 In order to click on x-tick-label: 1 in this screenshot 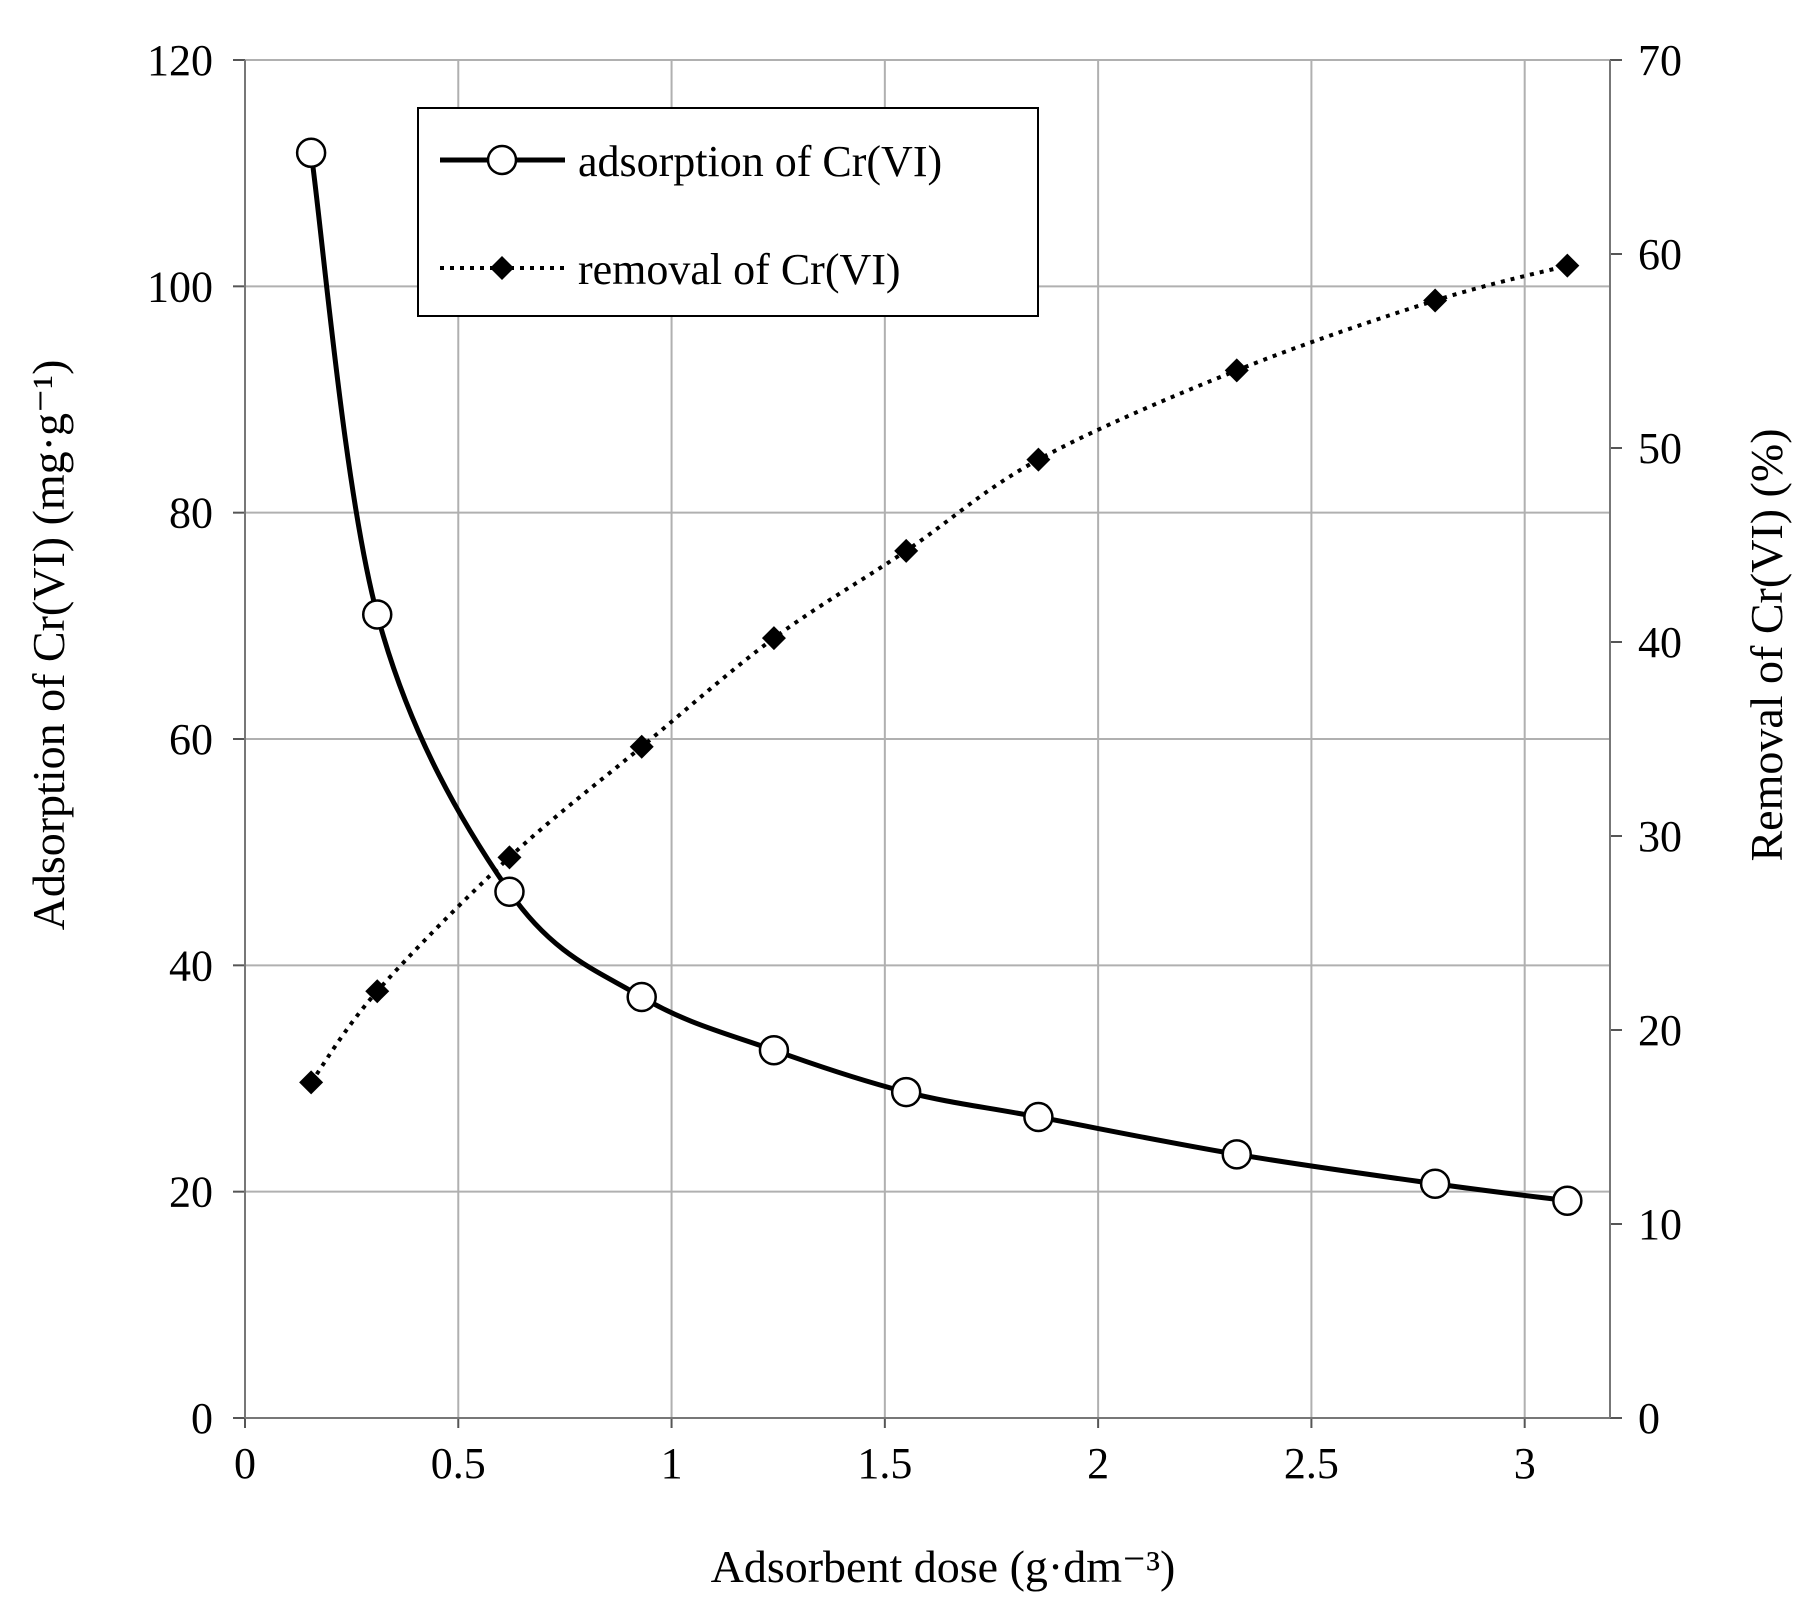, I will do `click(672, 1463)`.